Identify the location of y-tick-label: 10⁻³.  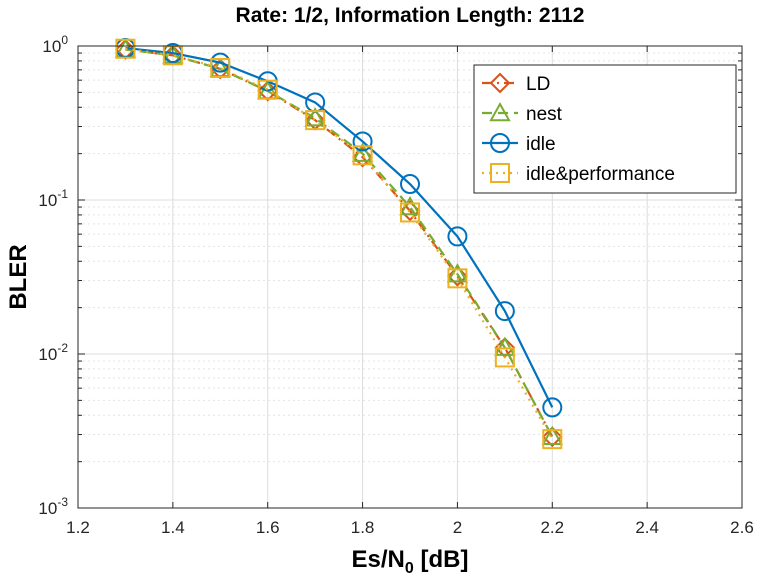
(53, 506).